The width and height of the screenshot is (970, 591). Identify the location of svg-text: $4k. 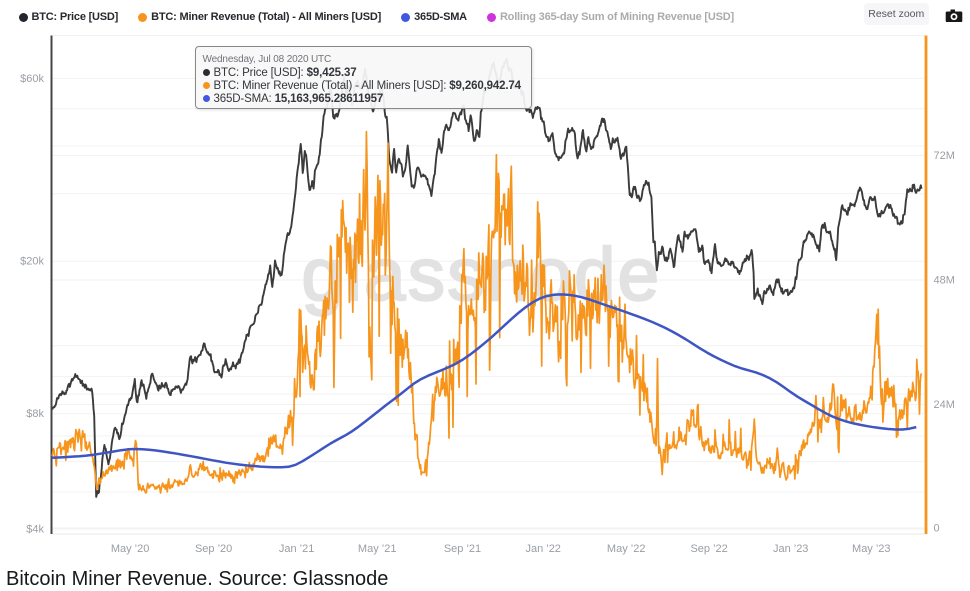
(35, 530).